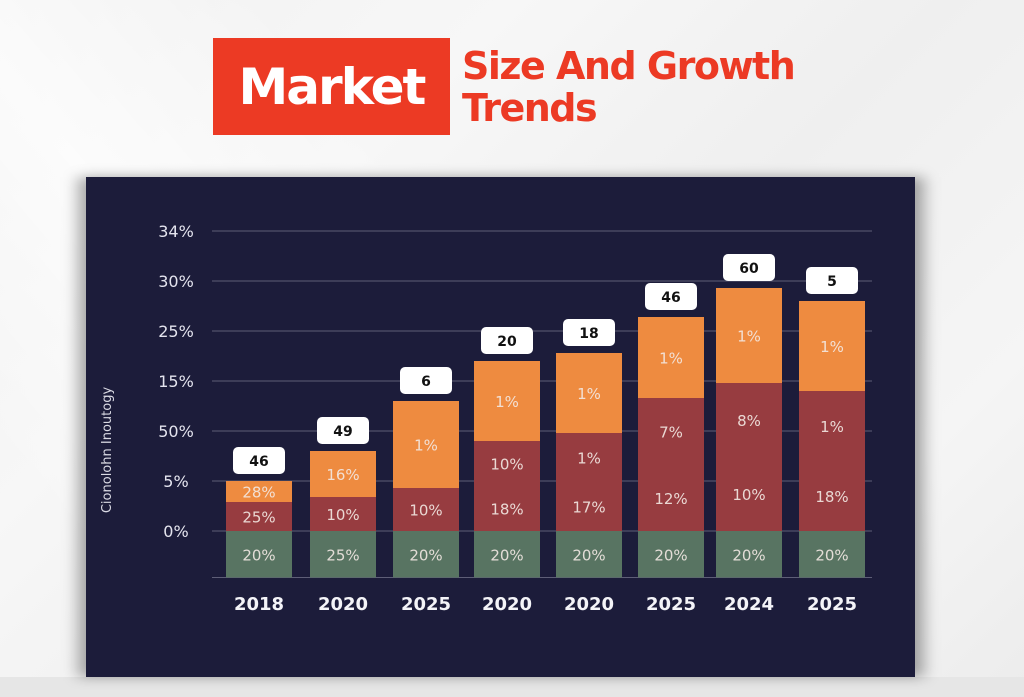  I want to click on total-label: 18, so click(588, 334).